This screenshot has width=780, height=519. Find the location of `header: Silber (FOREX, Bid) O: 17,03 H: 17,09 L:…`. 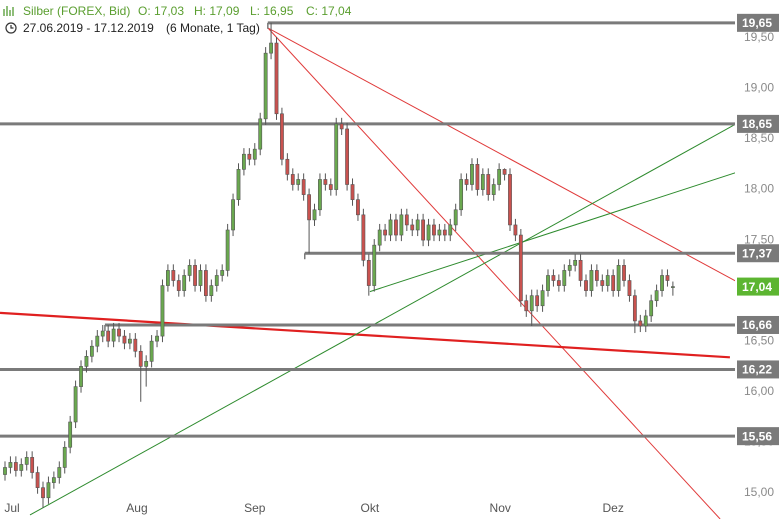

header: Silber (FOREX, Bid) O: 17,03 H: 17,09 L:… is located at coordinates (177, 19).